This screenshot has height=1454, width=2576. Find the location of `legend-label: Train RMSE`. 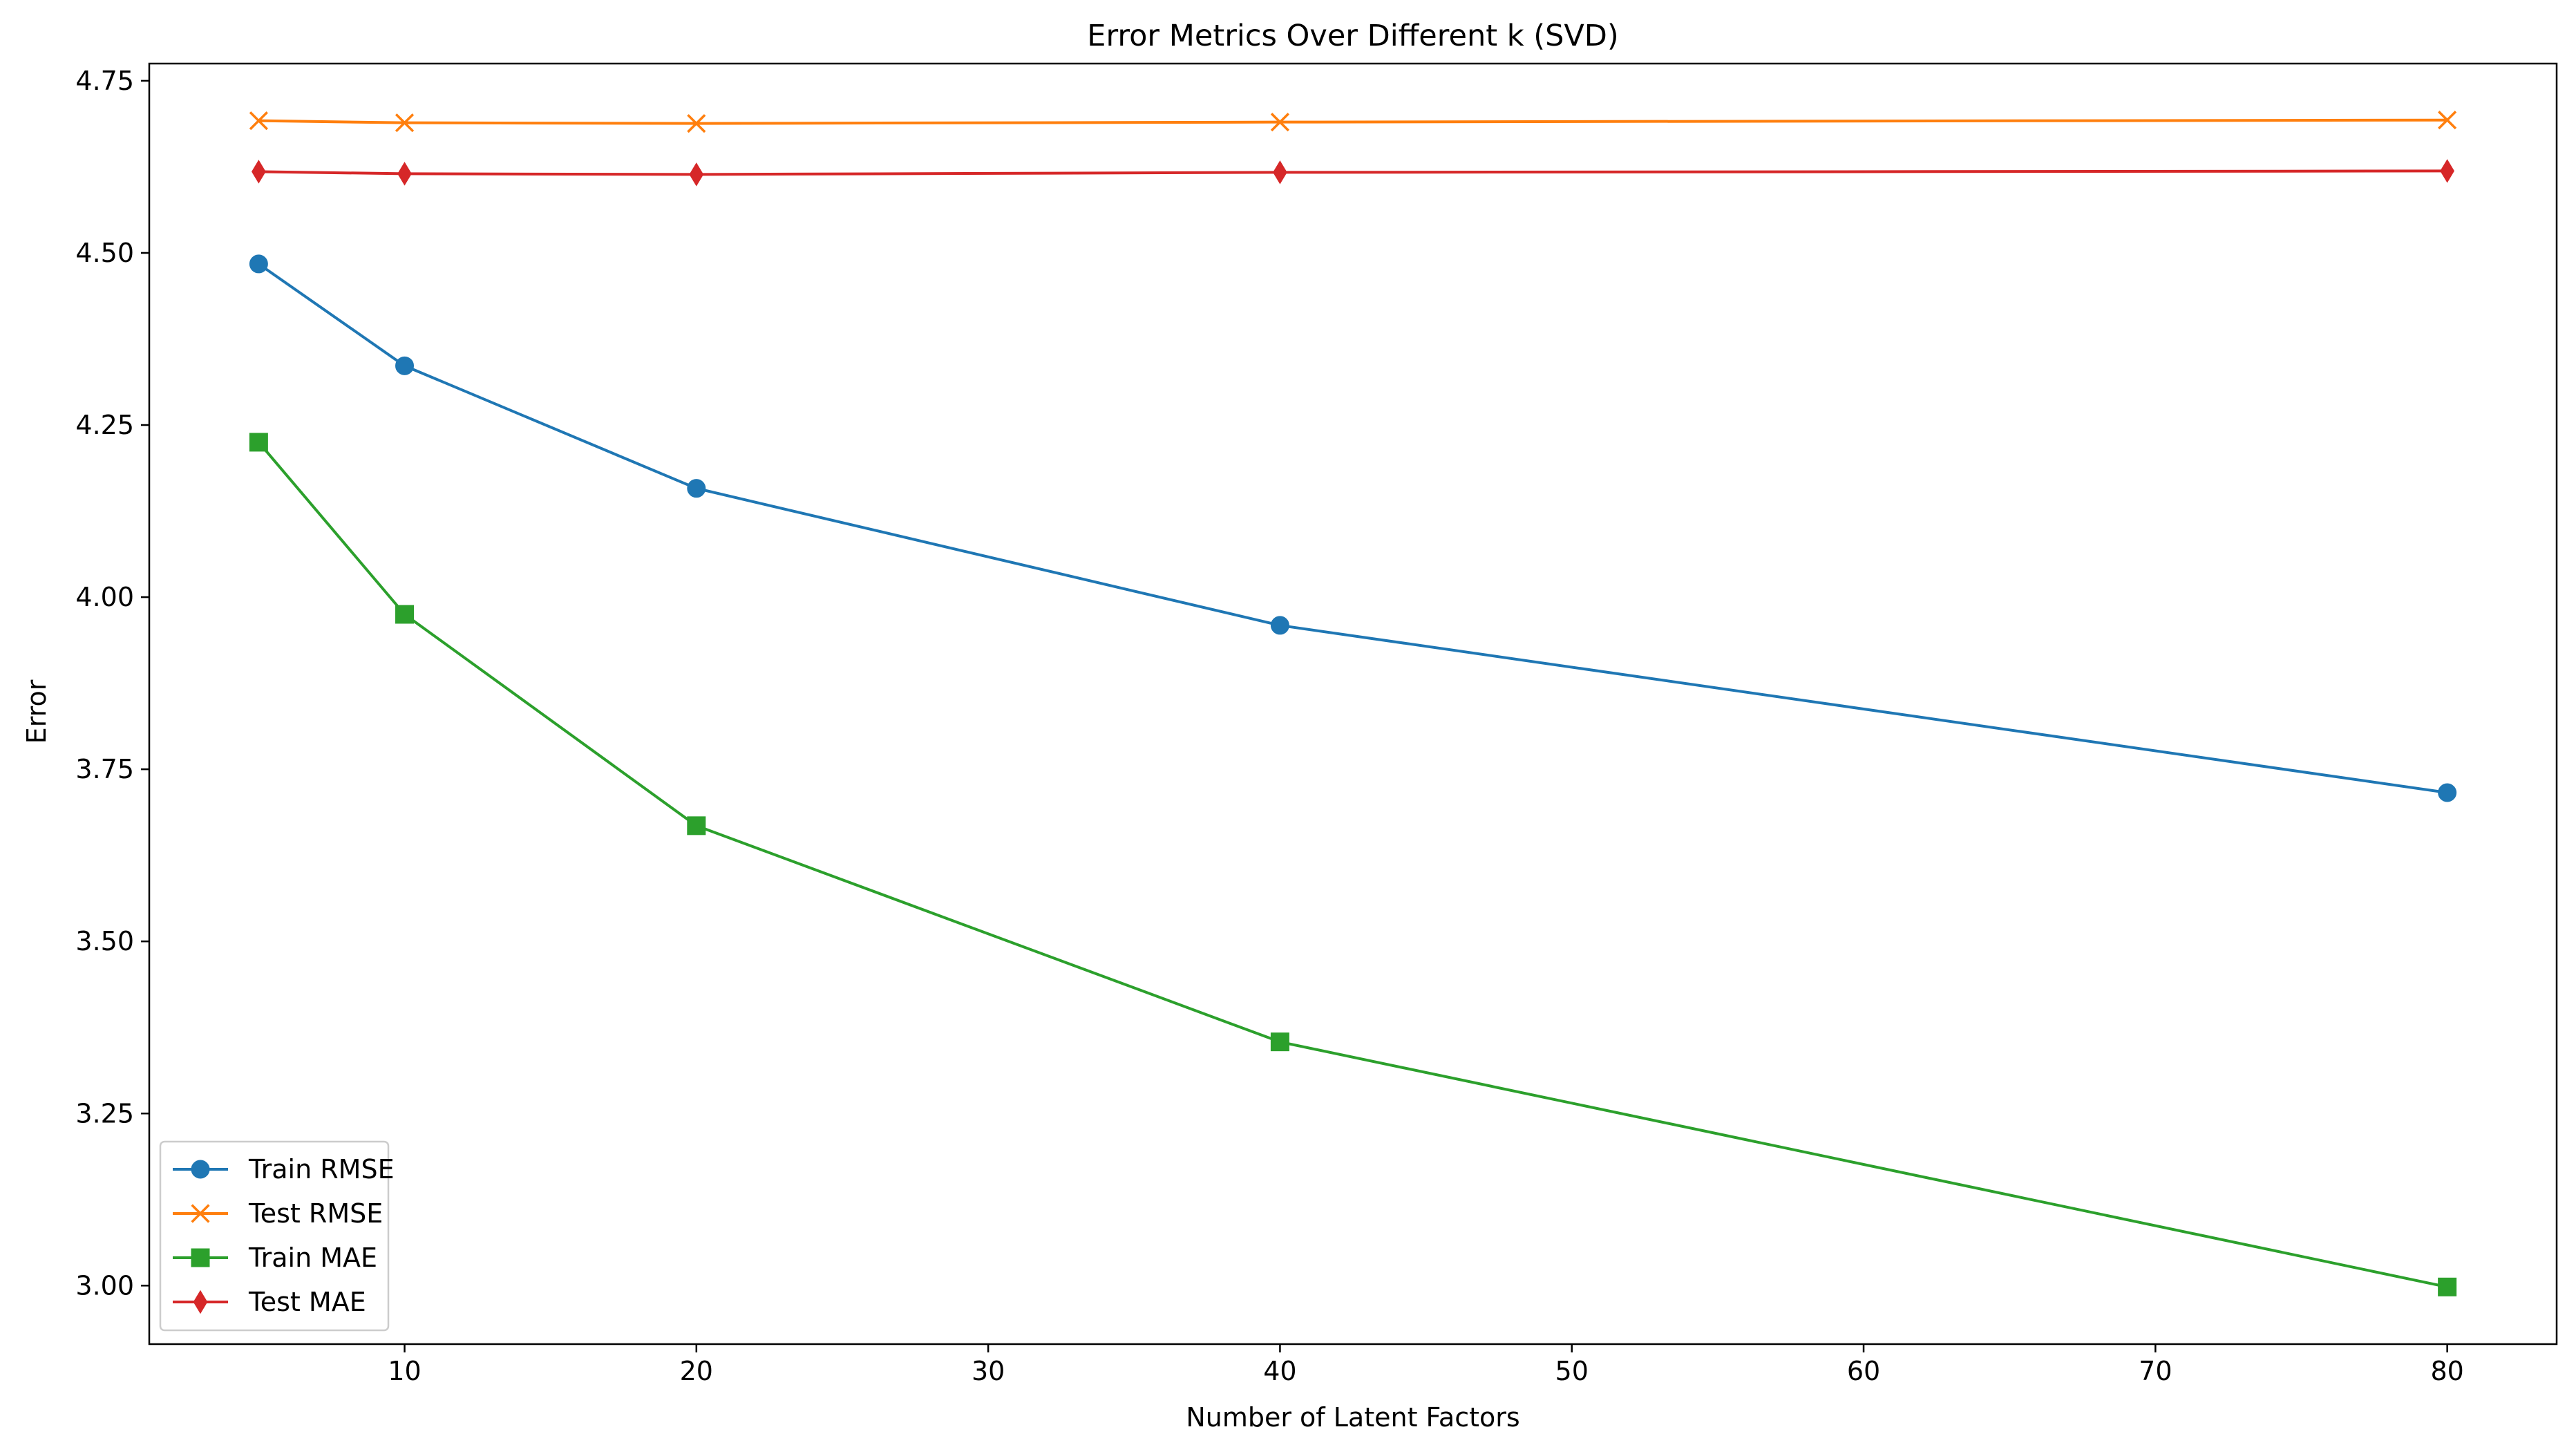

legend-label: Train RMSE is located at coordinates (321, 1169).